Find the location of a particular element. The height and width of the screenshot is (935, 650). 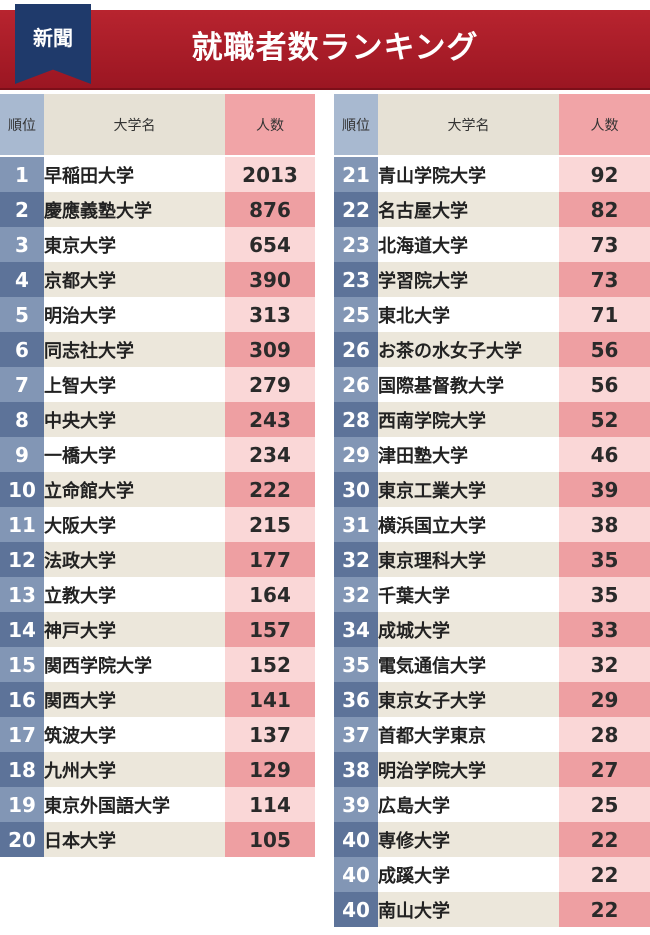

count-cell: 114 is located at coordinates (270, 804).